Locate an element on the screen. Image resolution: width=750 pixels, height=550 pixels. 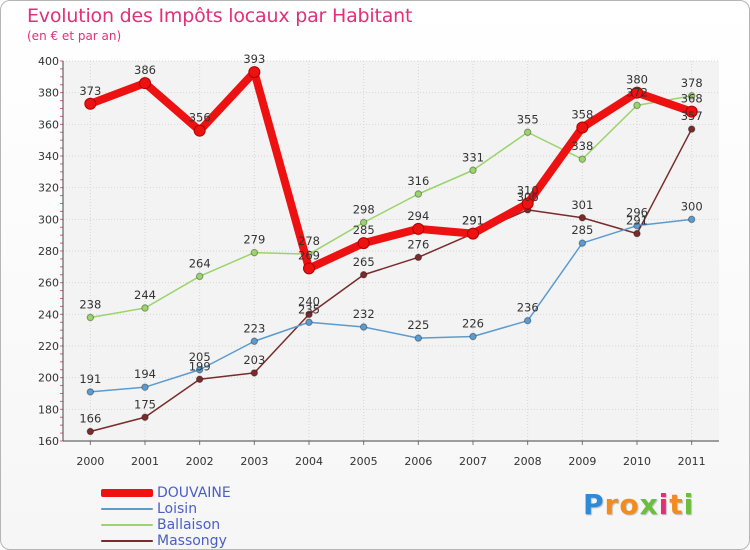
legend-item-ballaison: Ballaison is located at coordinates (166, 525).